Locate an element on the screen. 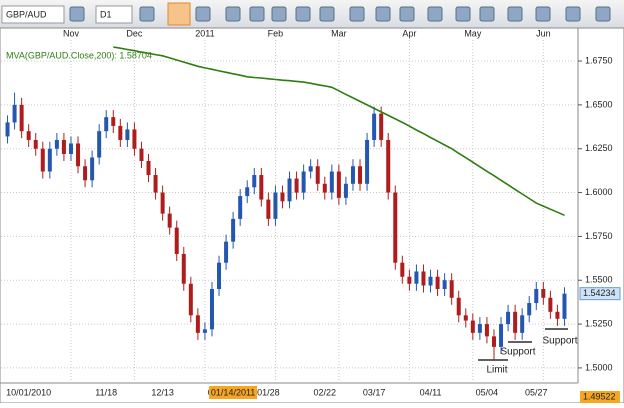 The image size is (624, 408). last-price-box is located at coordinates (600, 294).